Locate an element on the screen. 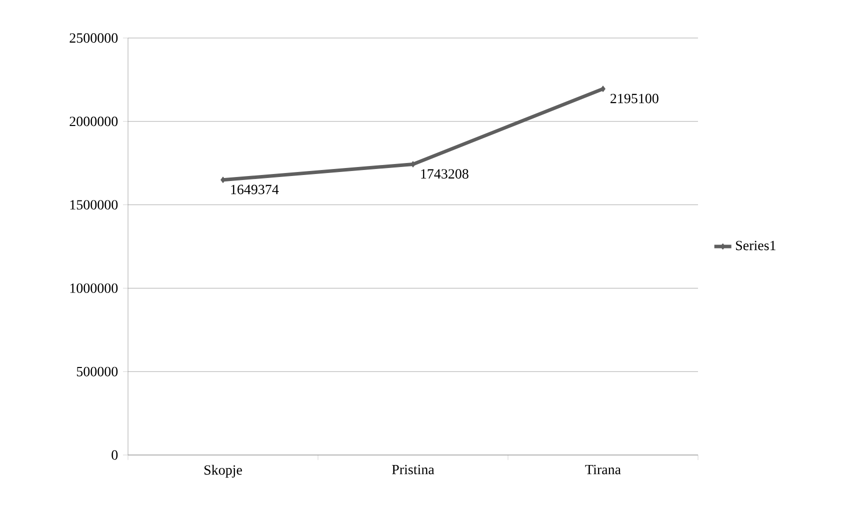 This screenshot has width=856, height=509. data-label: 1649374 is located at coordinates (255, 189).